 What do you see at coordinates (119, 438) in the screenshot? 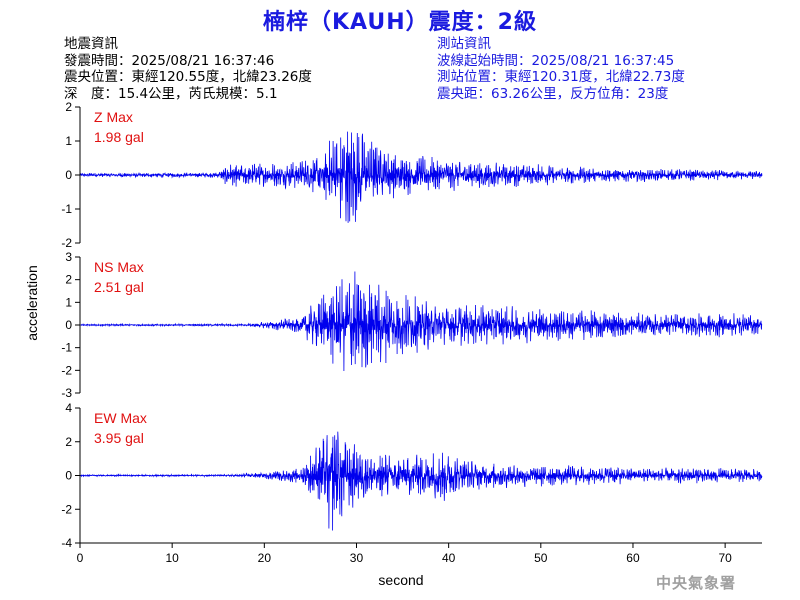
I see `max-value-ew: 3.95 gal` at bounding box center [119, 438].